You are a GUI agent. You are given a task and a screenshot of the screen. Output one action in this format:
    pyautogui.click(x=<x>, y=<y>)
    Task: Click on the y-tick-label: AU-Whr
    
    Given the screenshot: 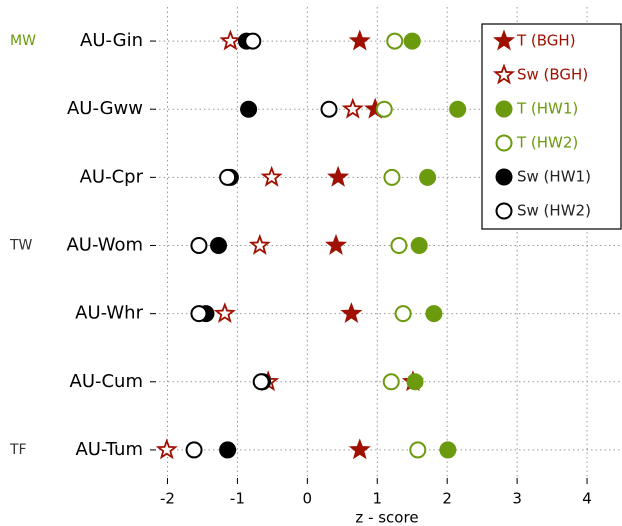 What is the action you would take?
    pyautogui.click(x=109, y=313)
    